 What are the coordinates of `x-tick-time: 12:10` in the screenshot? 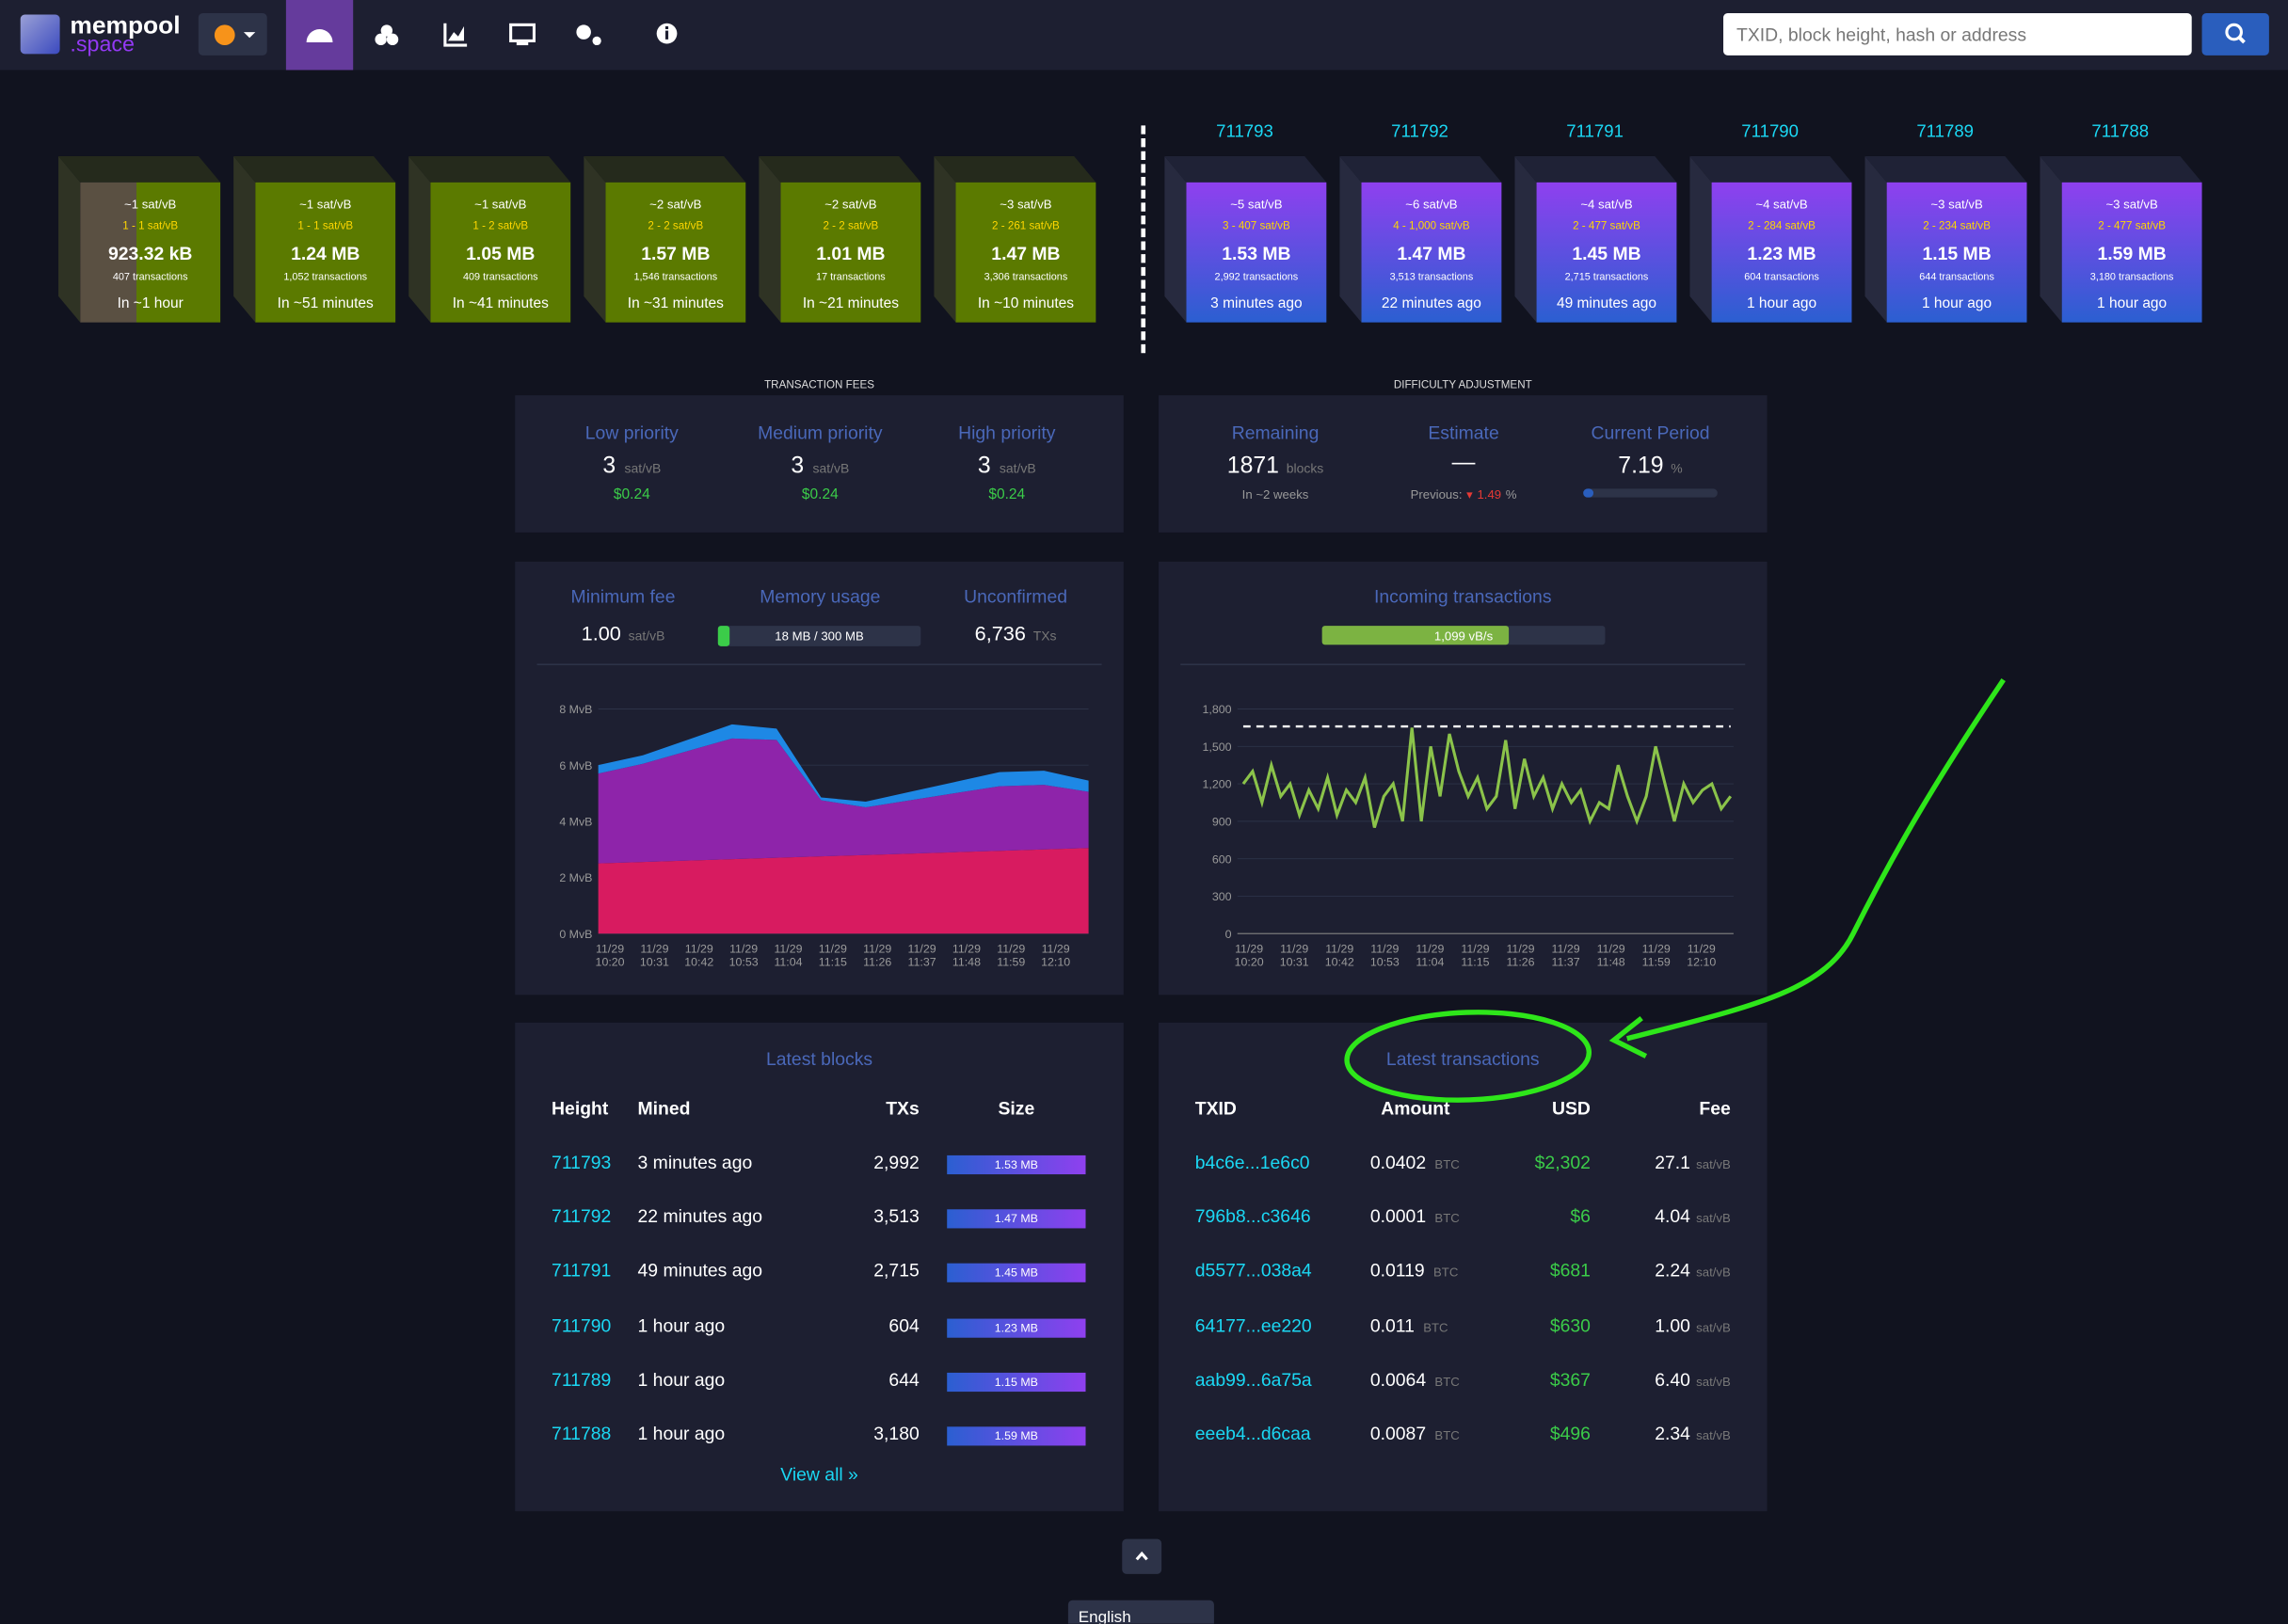 It's located at (1701, 962).